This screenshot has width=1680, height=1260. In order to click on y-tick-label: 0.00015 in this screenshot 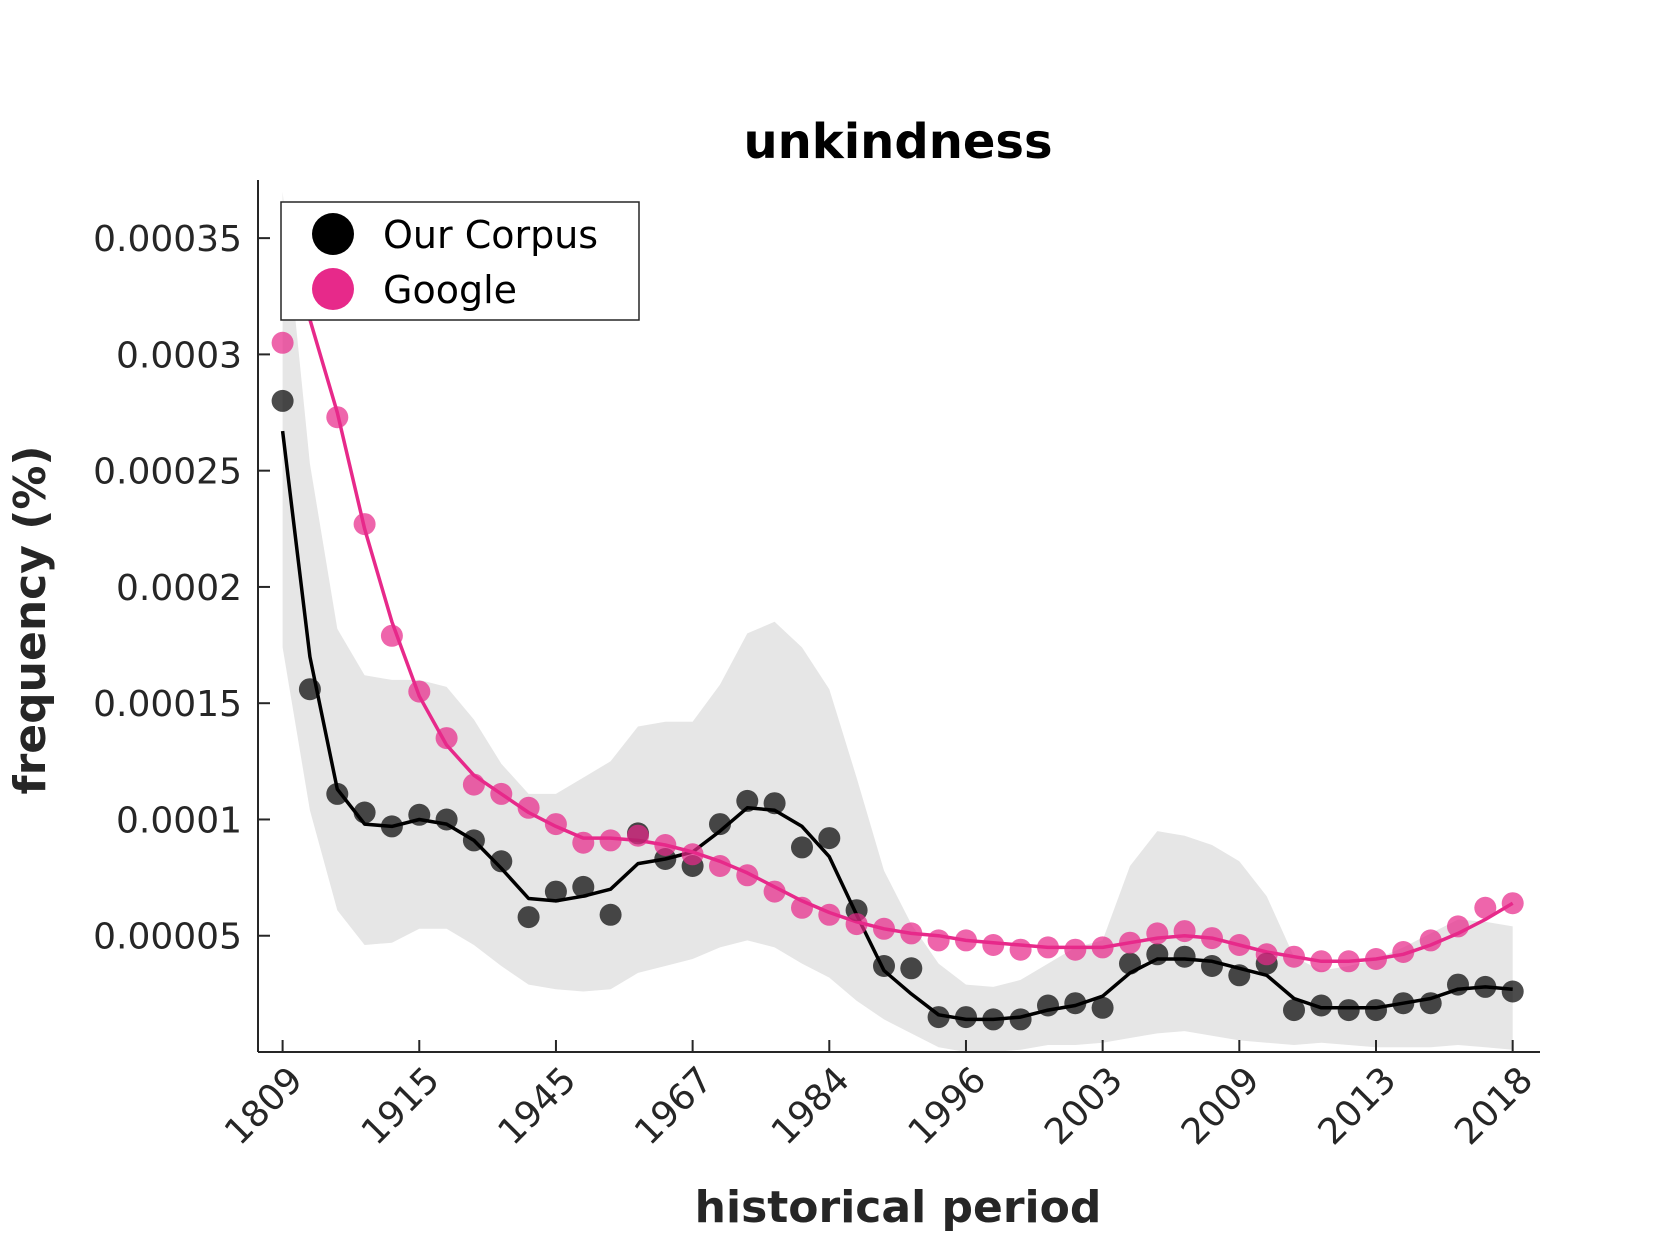, I will do `click(167, 704)`.